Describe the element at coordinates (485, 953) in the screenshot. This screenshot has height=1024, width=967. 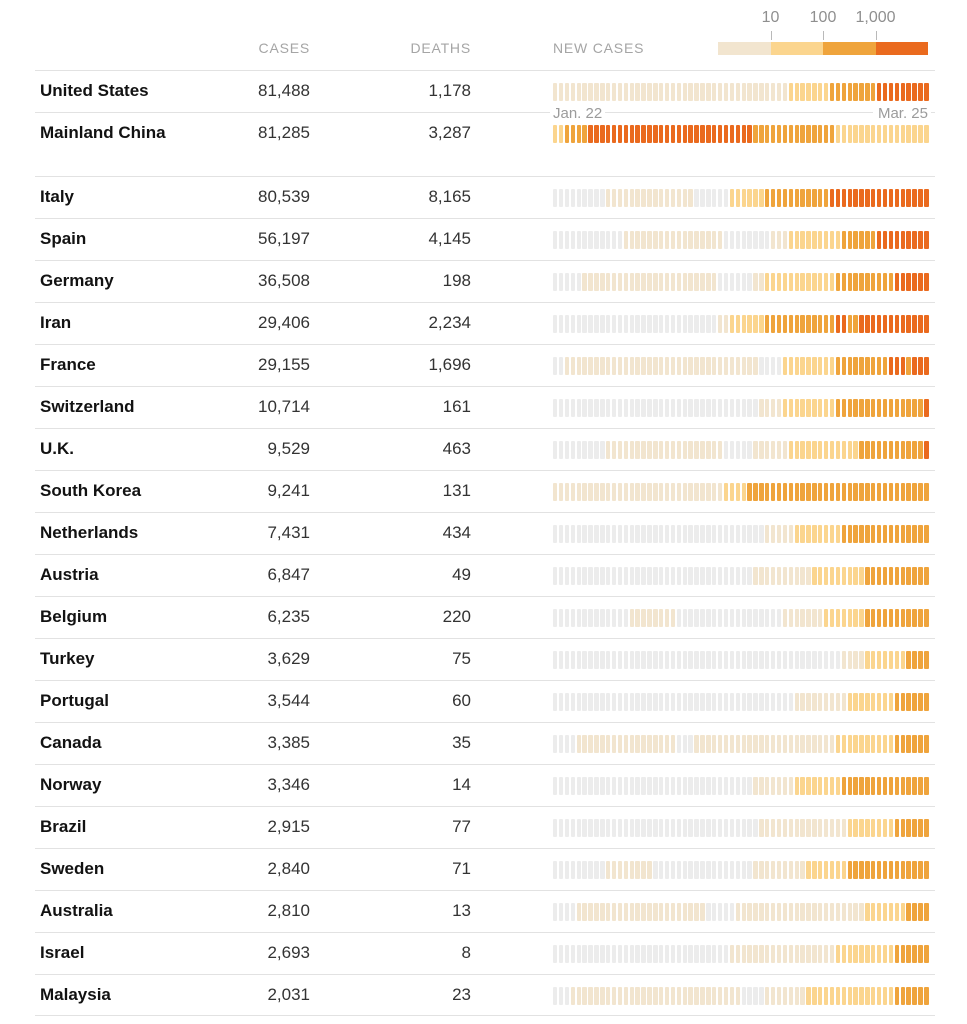
I see `table-row: Israel 2,693 8` at that location.